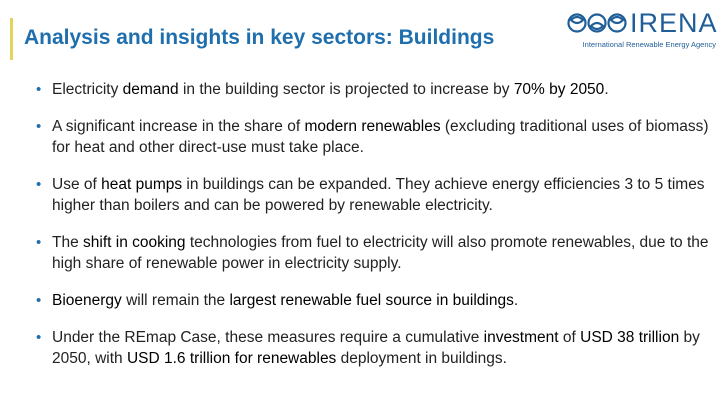 The height and width of the screenshot is (404, 720). Describe the element at coordinates (231, 358) in the screenshot. I see `bullet-emphasis: USD 1.6 trillion for renewables` at that location.